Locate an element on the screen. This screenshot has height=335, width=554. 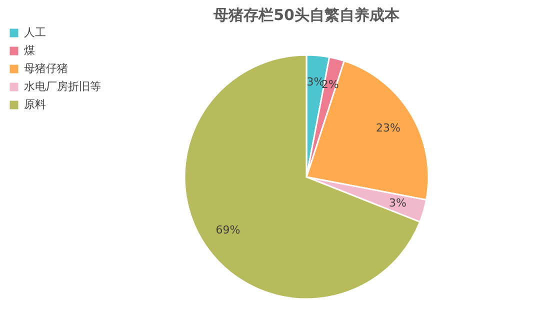
legend-label: 人工 is located at coordinates (35, 32).